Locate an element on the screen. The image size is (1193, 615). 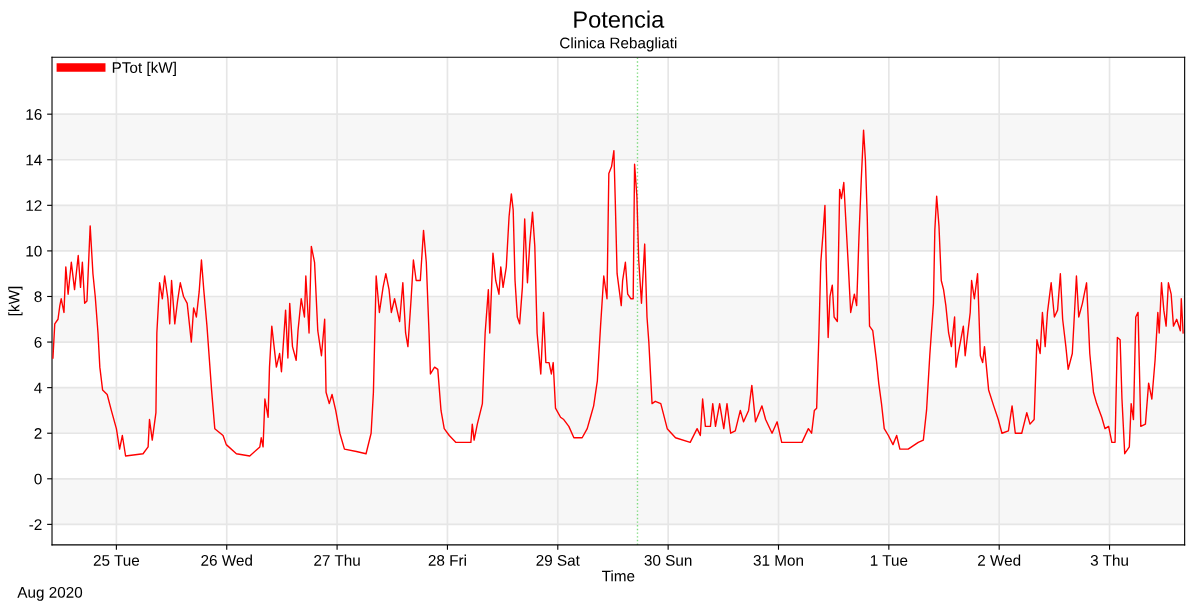
y-tick-label: -2 is located at coordinates (35, 524).